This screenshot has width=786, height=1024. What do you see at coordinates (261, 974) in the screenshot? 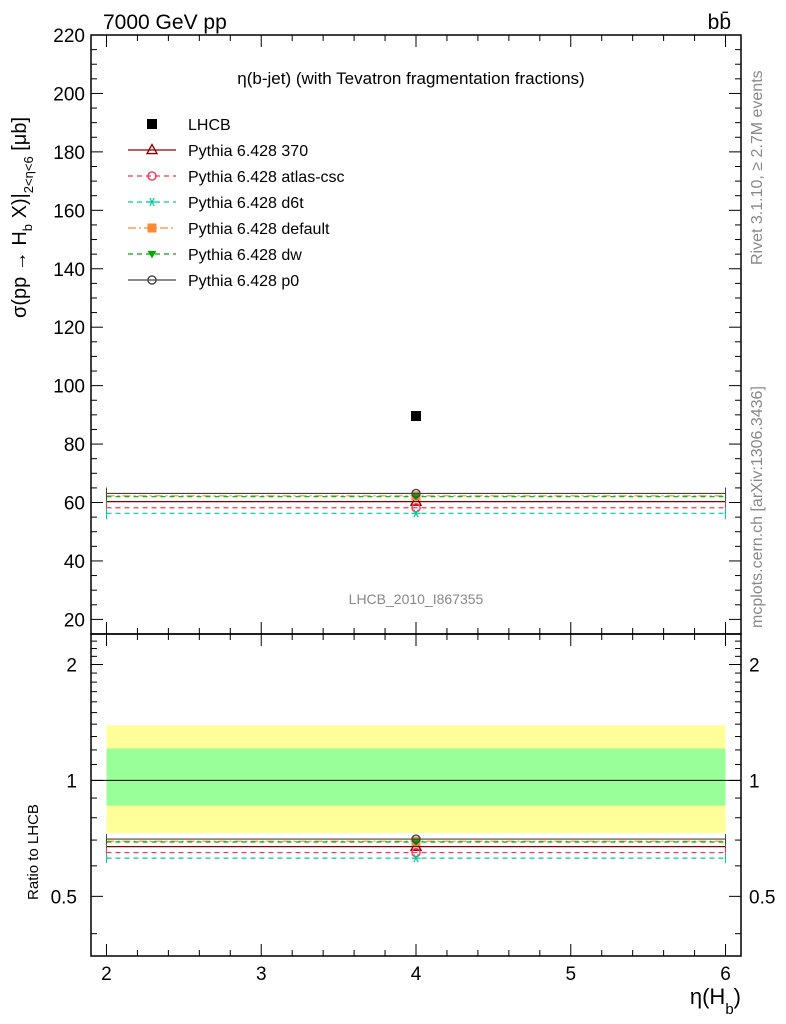
I see `x-tick-label-1: 3` at bounding box center [261, 974].